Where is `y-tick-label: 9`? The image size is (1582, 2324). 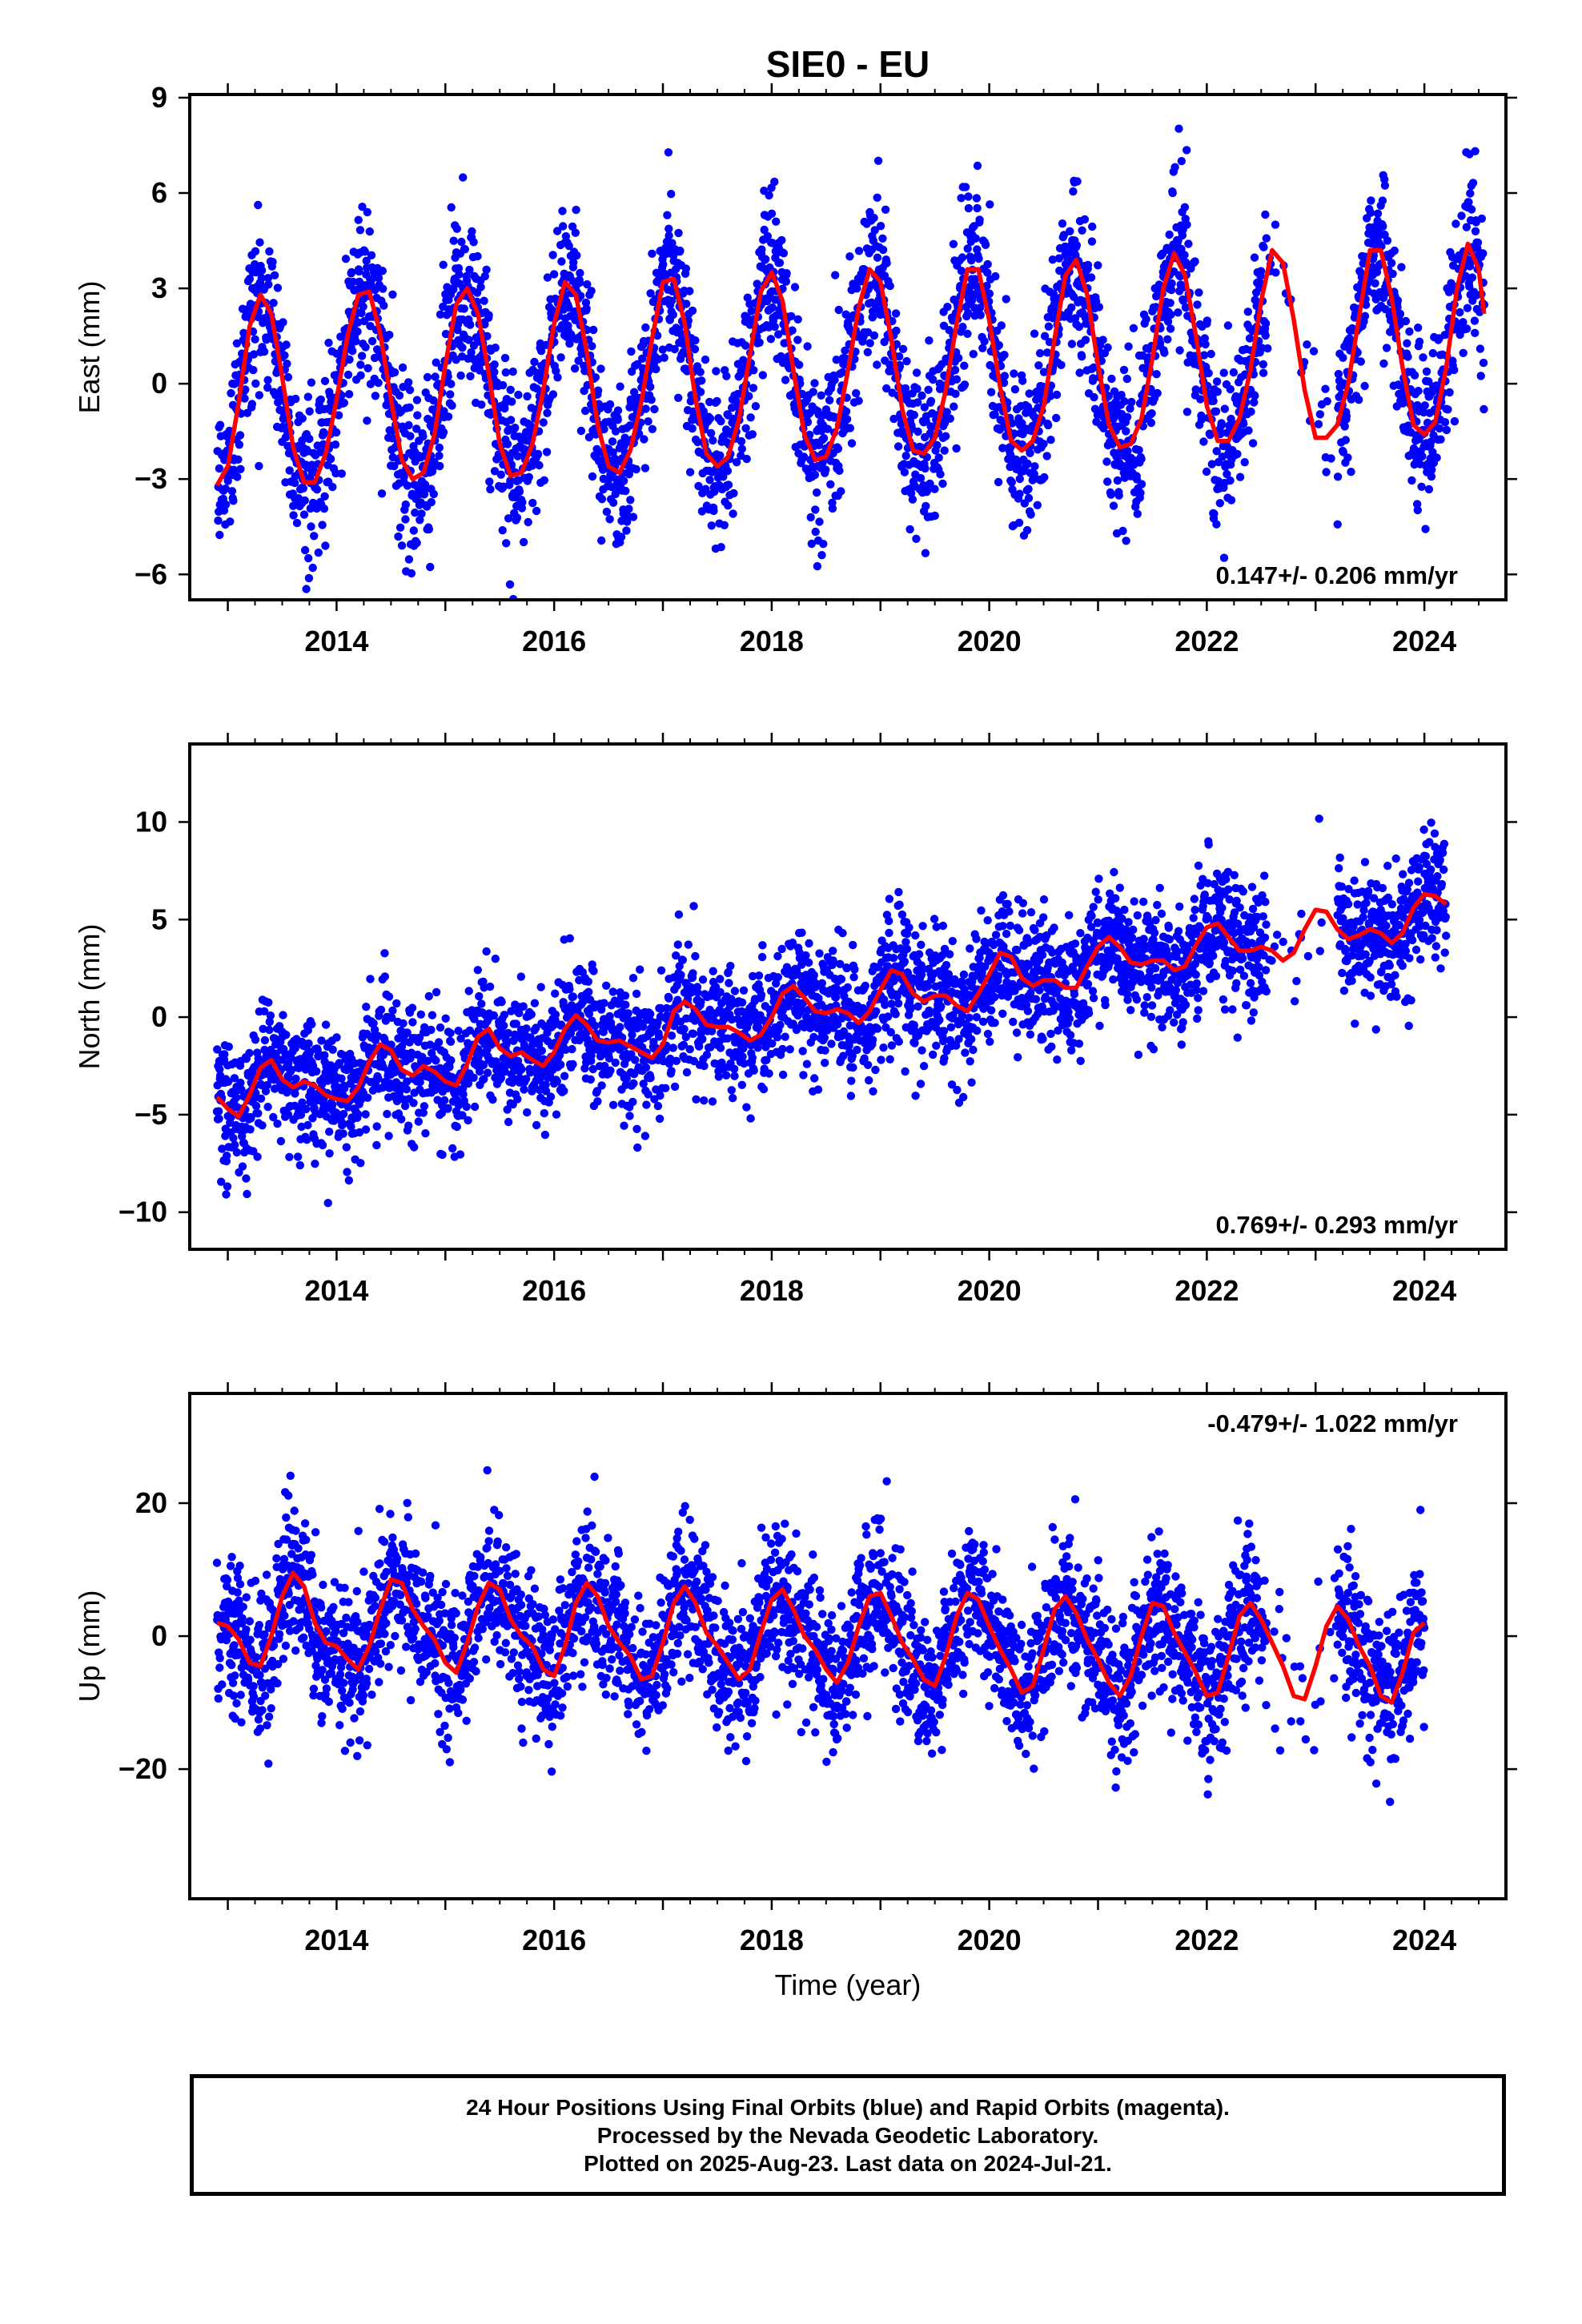 y-tick-label: 9 is located at coordinates (159, 97).